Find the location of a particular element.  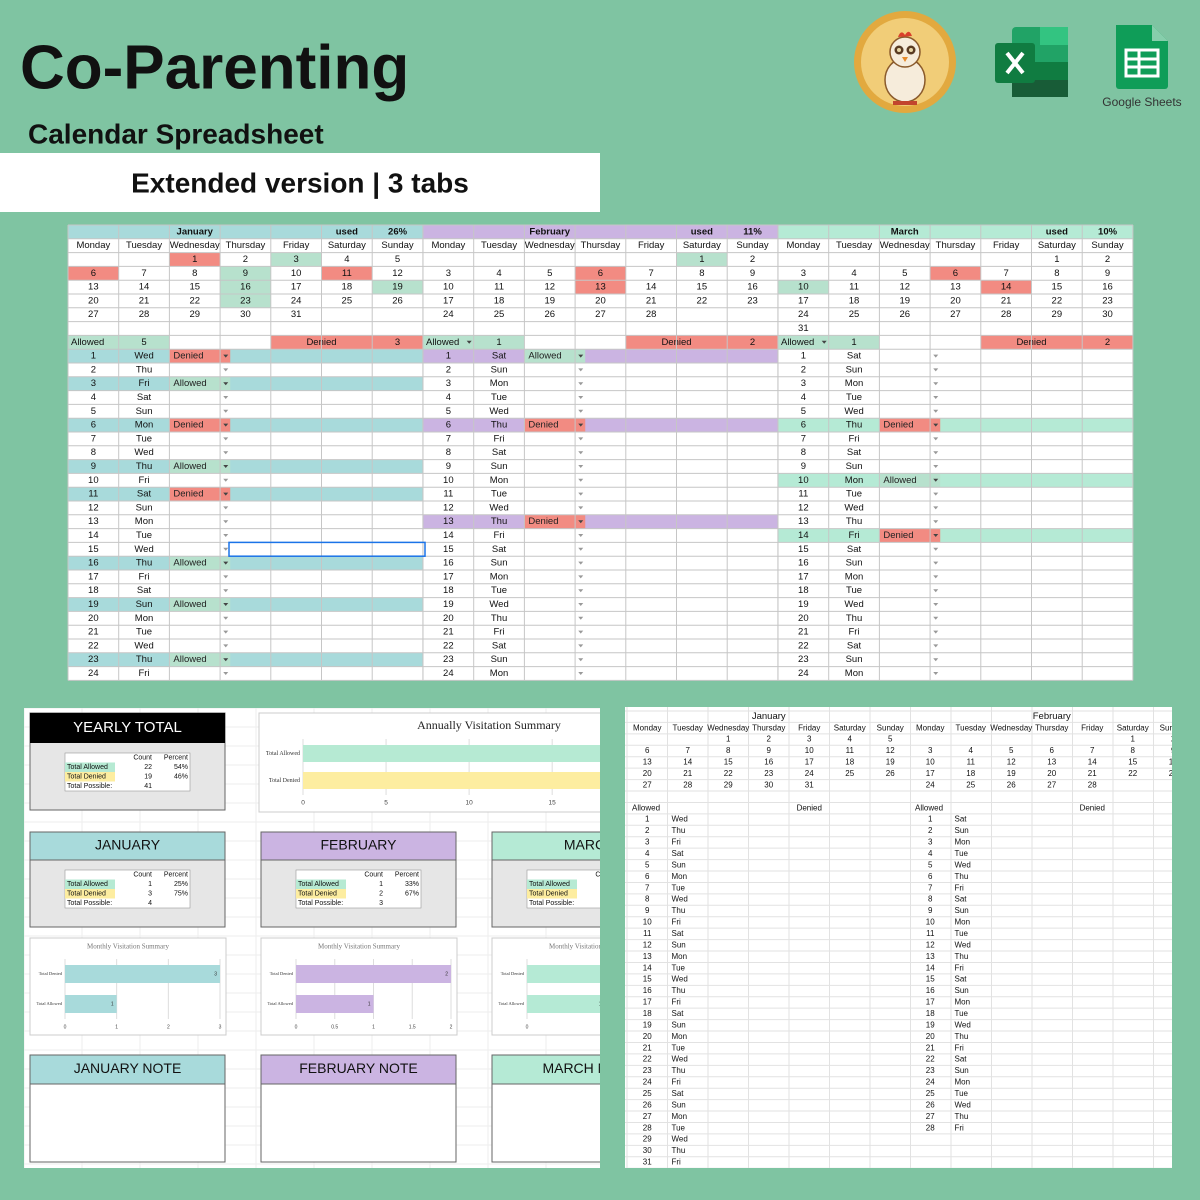

calendar-day: 3 is located at coordinates (448, 273).